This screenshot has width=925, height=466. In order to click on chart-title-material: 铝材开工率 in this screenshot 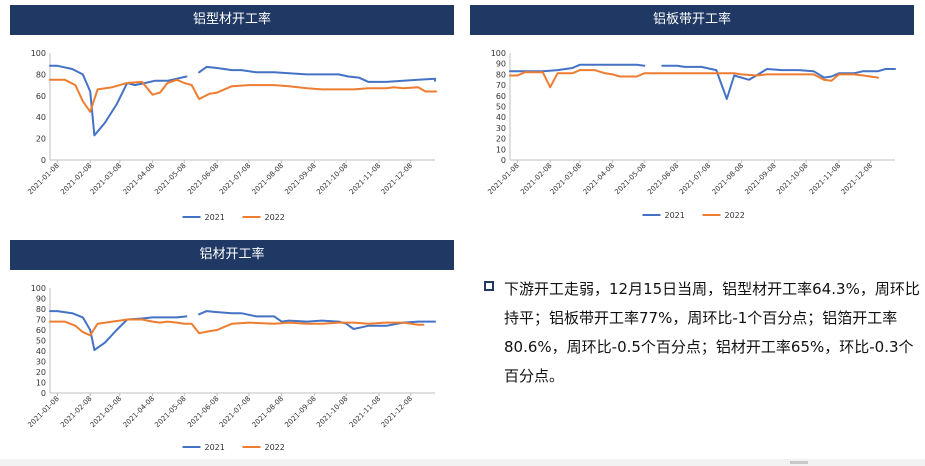, I will do `click(232, 255)`.